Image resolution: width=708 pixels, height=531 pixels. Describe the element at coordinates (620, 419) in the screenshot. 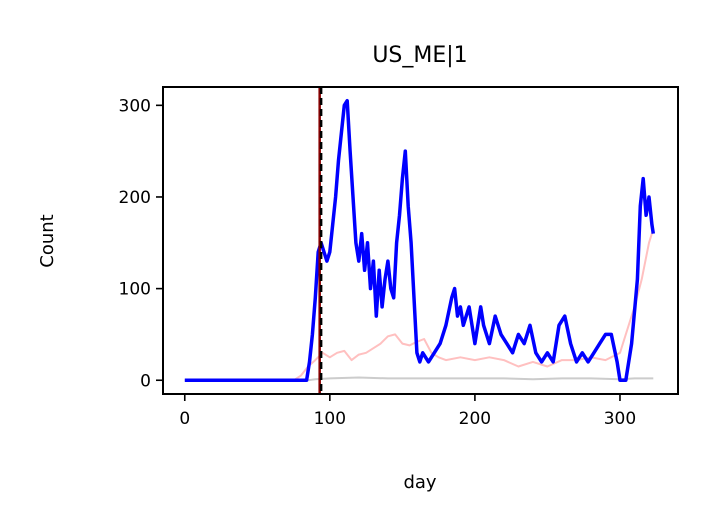

I see `x-tick-label: 300` at that location.